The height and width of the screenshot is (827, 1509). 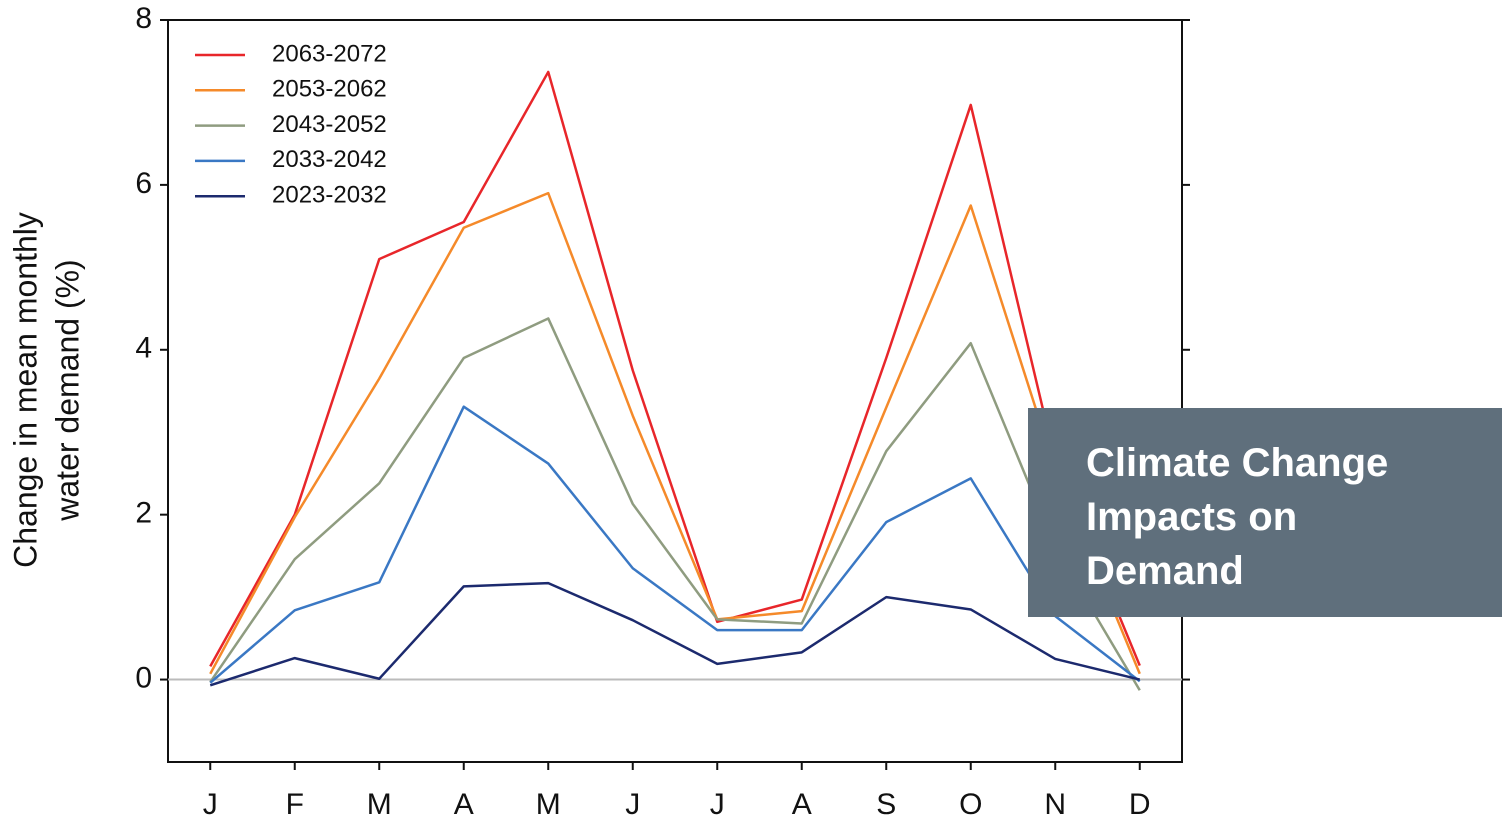 What do you see at coordinates (675, 634) in the screenshot?
I see `series-line` at bounding box center [675, 634].